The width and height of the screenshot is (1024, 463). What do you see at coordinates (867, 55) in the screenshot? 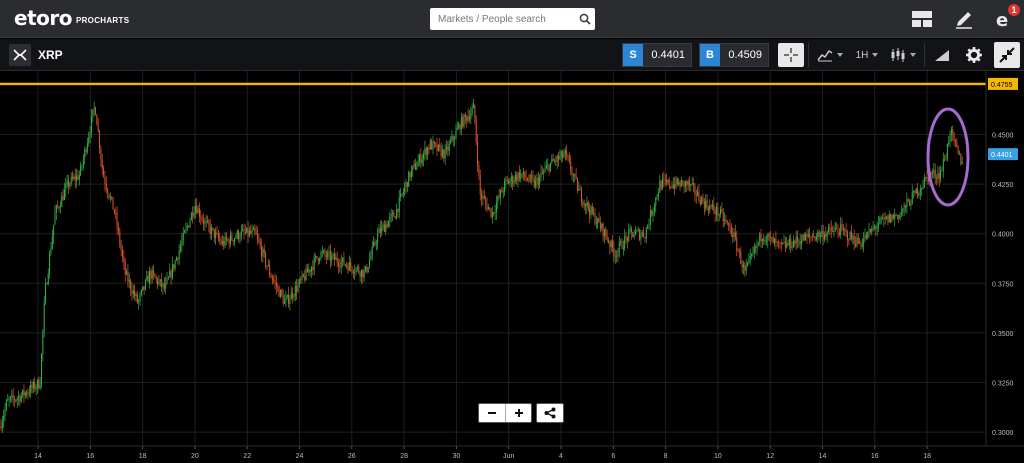
I see `timeframe-dropdown: 1H` at bounding box center [867, 55].